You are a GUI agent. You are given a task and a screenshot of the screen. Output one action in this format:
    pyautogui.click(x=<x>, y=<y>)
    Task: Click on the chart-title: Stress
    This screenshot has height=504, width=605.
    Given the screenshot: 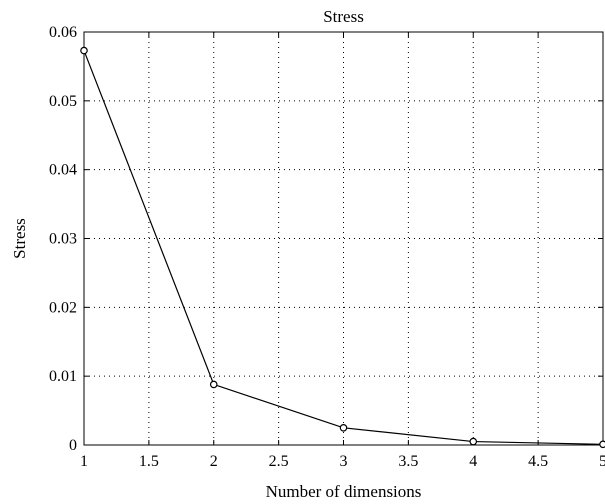 What is the action you would take?
    pyautogui.click(x=343, y=16)
    